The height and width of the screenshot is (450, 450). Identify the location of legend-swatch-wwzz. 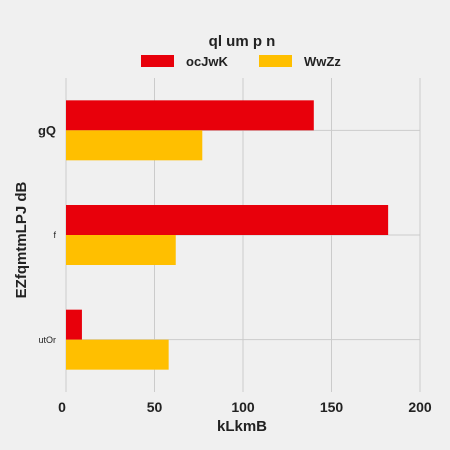
(275, 61).